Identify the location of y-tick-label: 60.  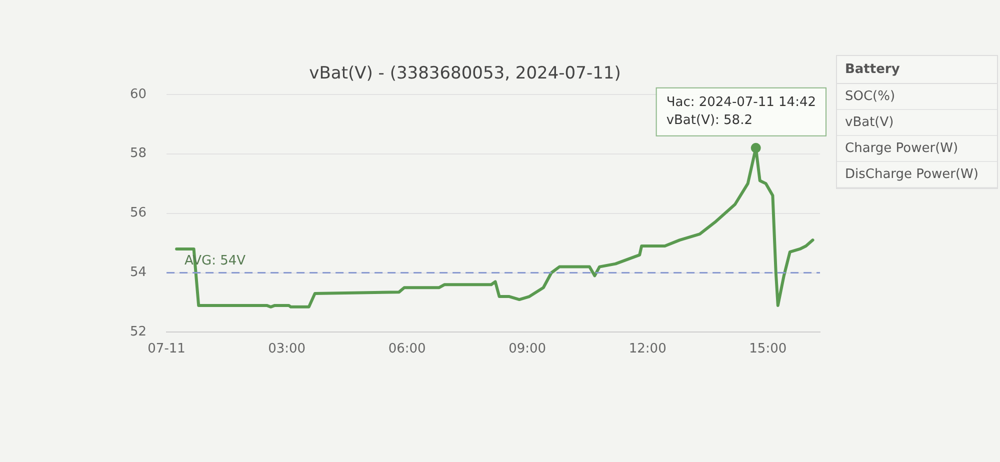
(138, 94).